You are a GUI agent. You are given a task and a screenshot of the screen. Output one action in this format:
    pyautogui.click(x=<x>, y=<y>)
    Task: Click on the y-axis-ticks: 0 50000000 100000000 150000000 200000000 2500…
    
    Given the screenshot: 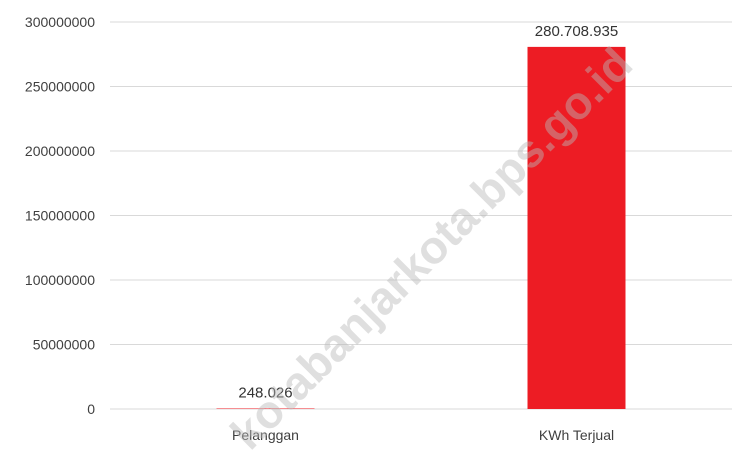 What is the action you would take?
    pyautogui.click(x=60, y=215)
    